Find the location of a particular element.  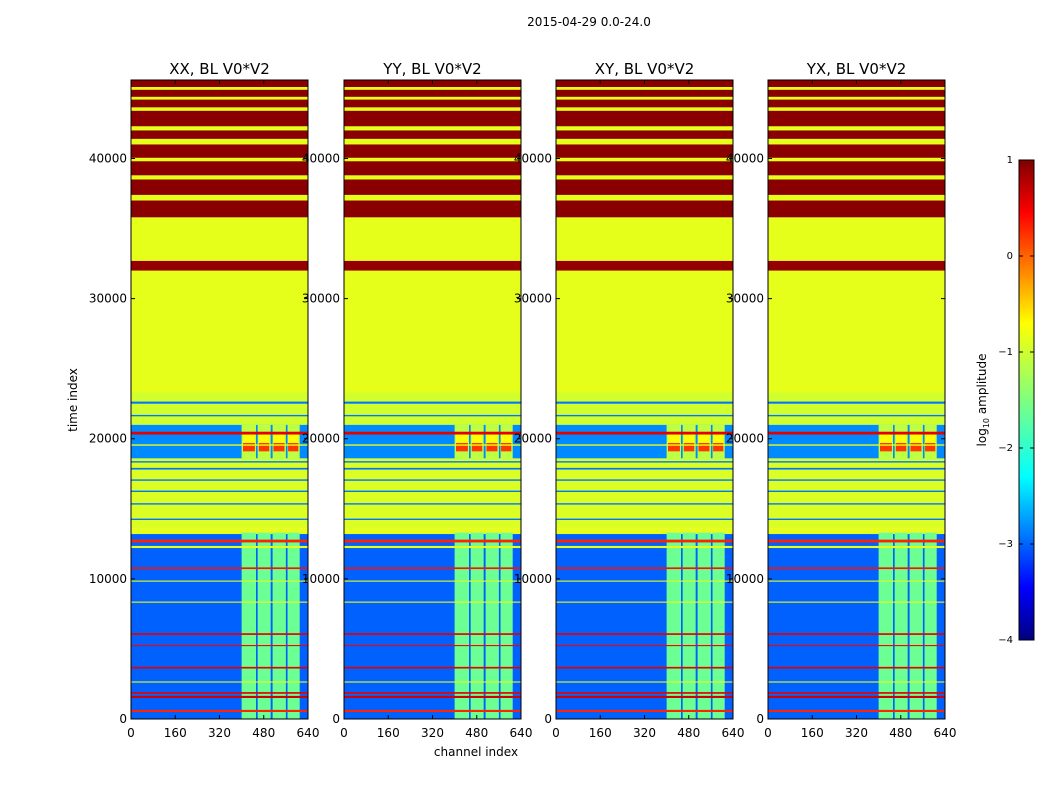

colorbar-tick-label: −3 is located at coordinates (1005, 544).